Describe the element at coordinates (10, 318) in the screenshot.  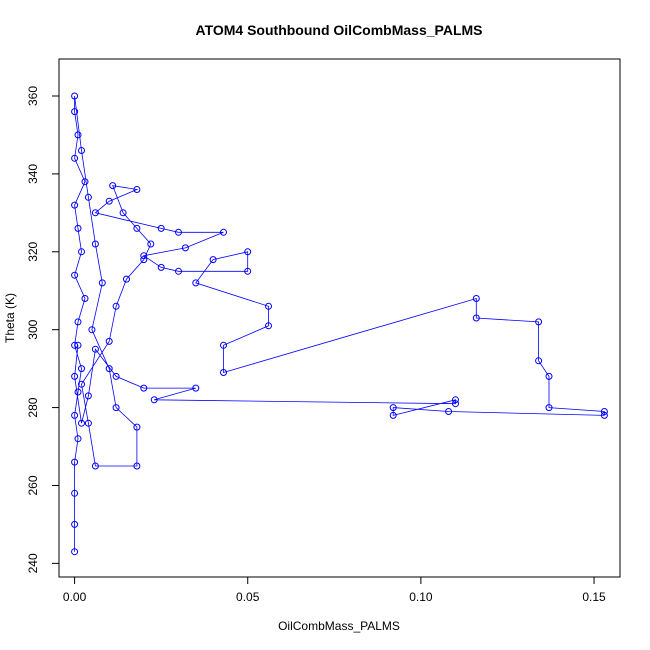
I see `y-axis-label: Theta (K)` at that location.